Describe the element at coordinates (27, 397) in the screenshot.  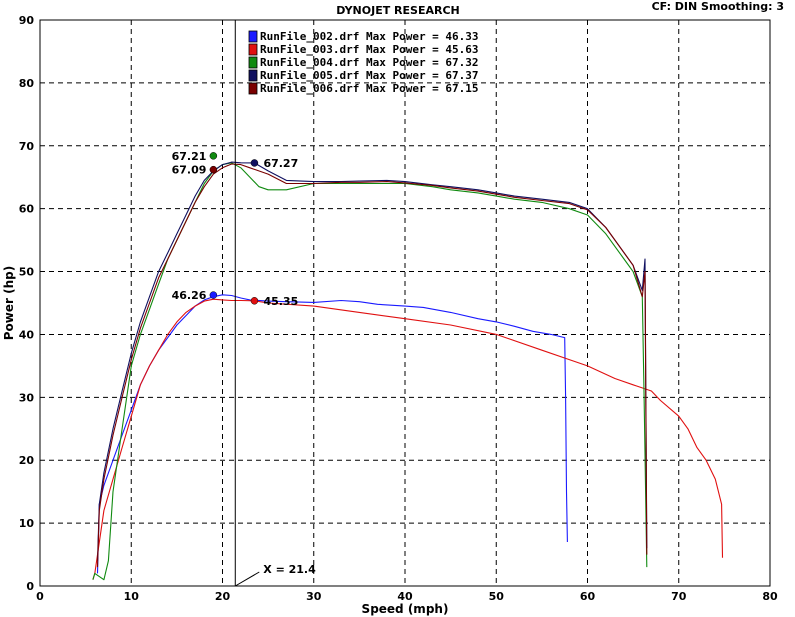
I see `y-tick-label: 30` at that location.